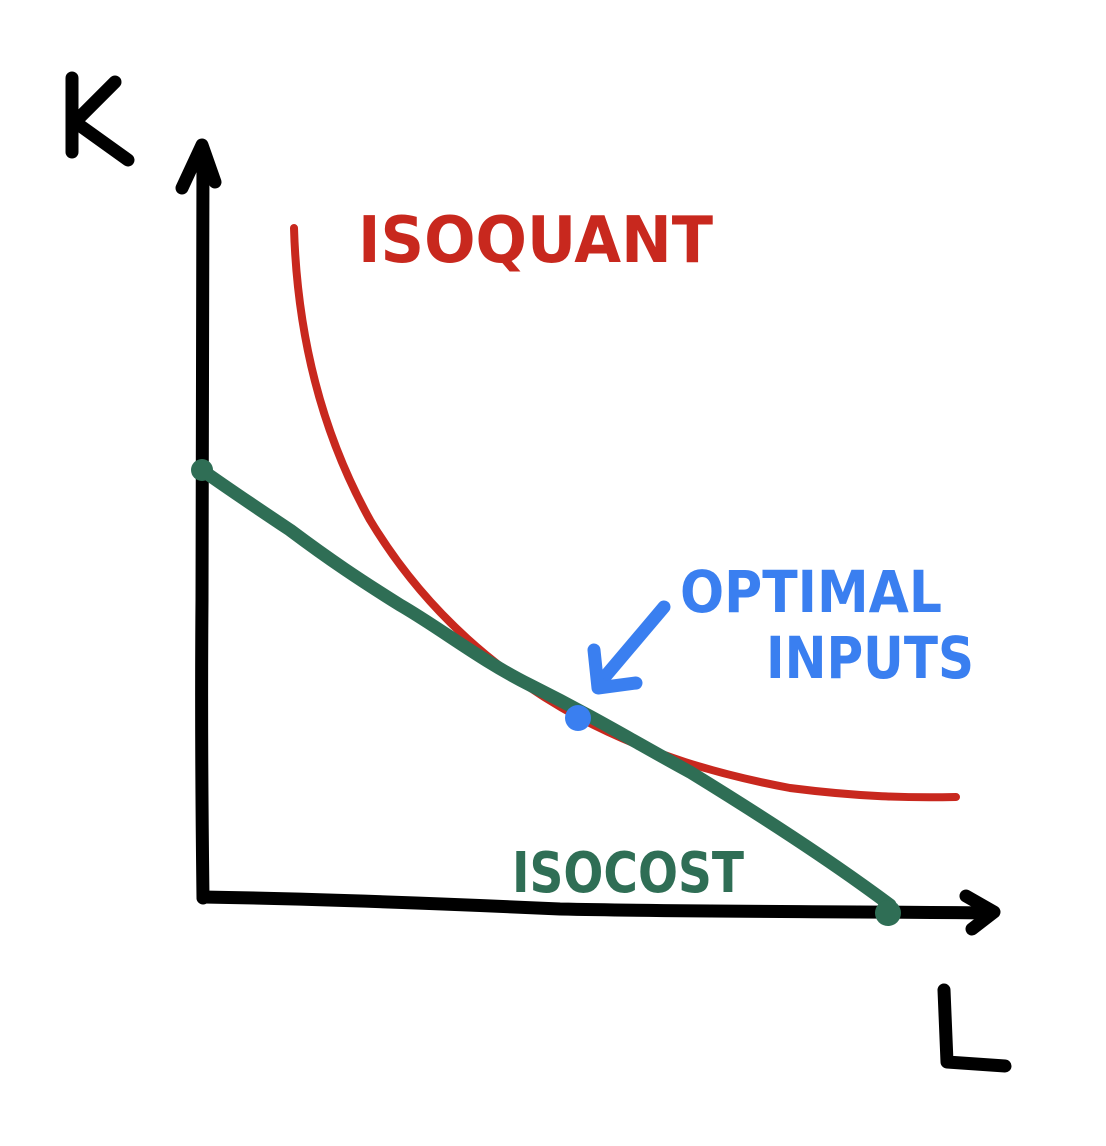  I want to click on x-axis-arrowhead, so click(980, 912).